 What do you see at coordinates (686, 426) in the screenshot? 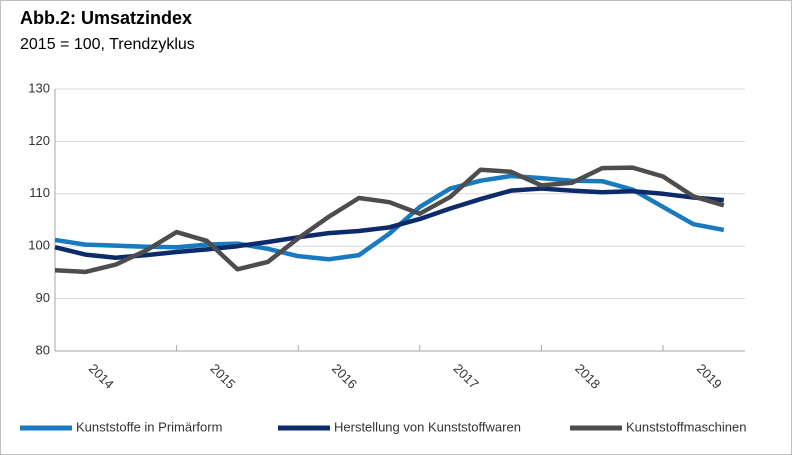
I see `legend-label: Kunststoffmaschinen` at bounding box center [686, 426].